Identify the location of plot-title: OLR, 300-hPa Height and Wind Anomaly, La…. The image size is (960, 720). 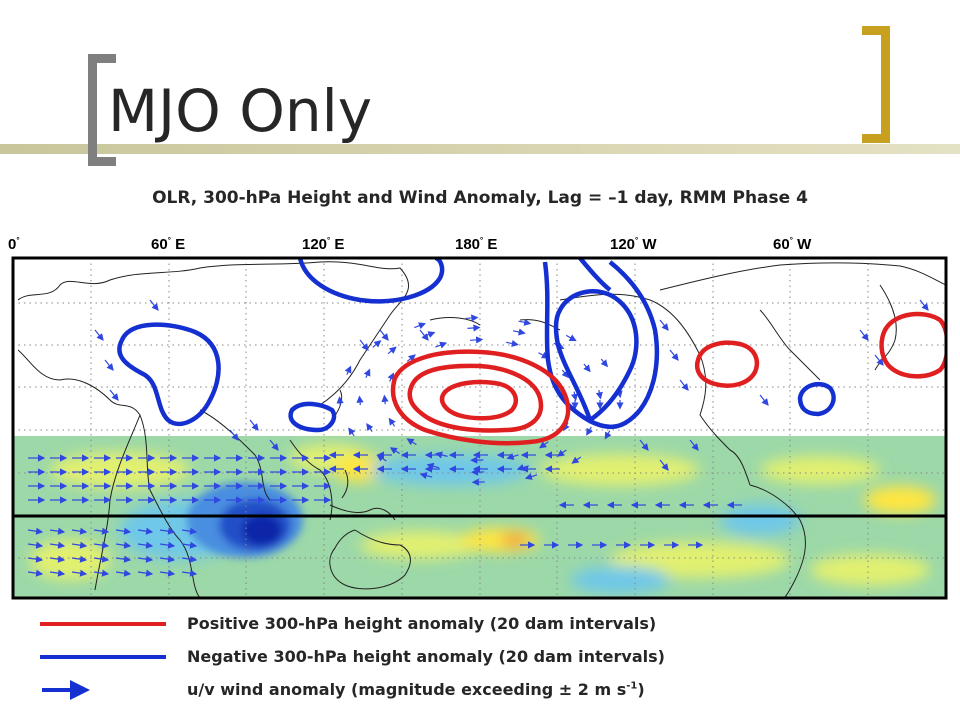
(480, 198).